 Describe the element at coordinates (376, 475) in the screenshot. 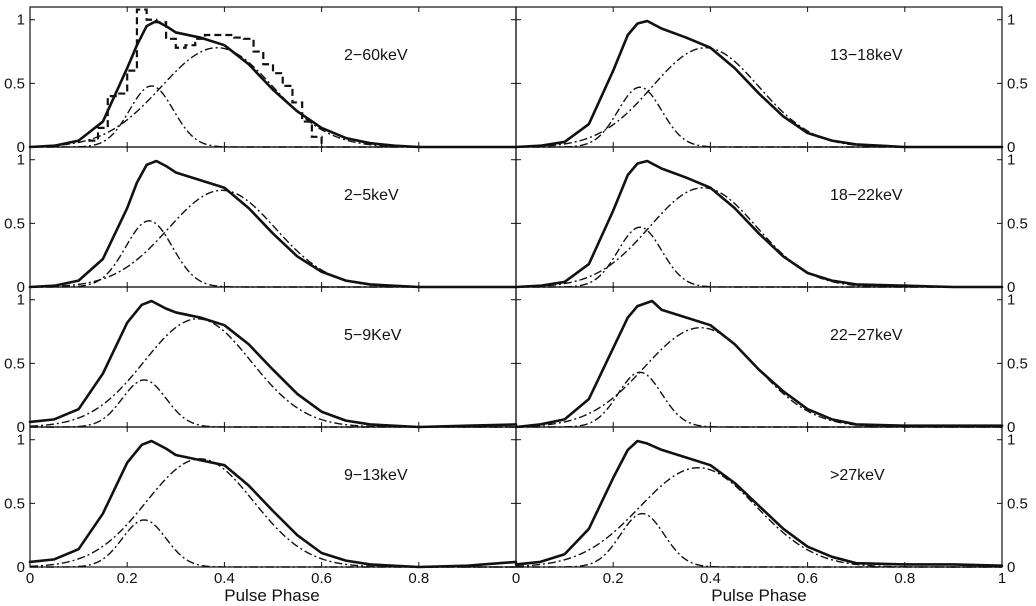

I see `panel-energy-label: 9−13keV` at that location.